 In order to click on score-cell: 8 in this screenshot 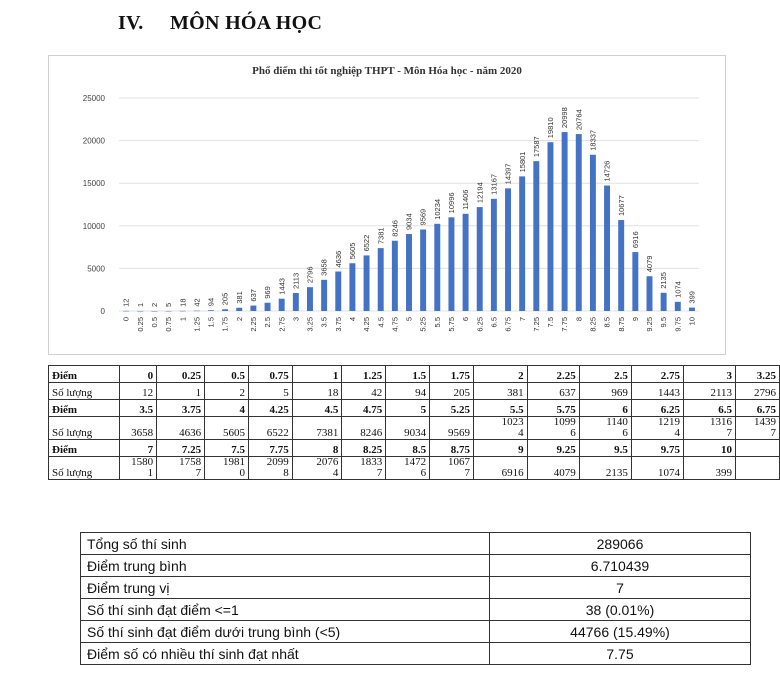, I will do `click(317, 448)`.